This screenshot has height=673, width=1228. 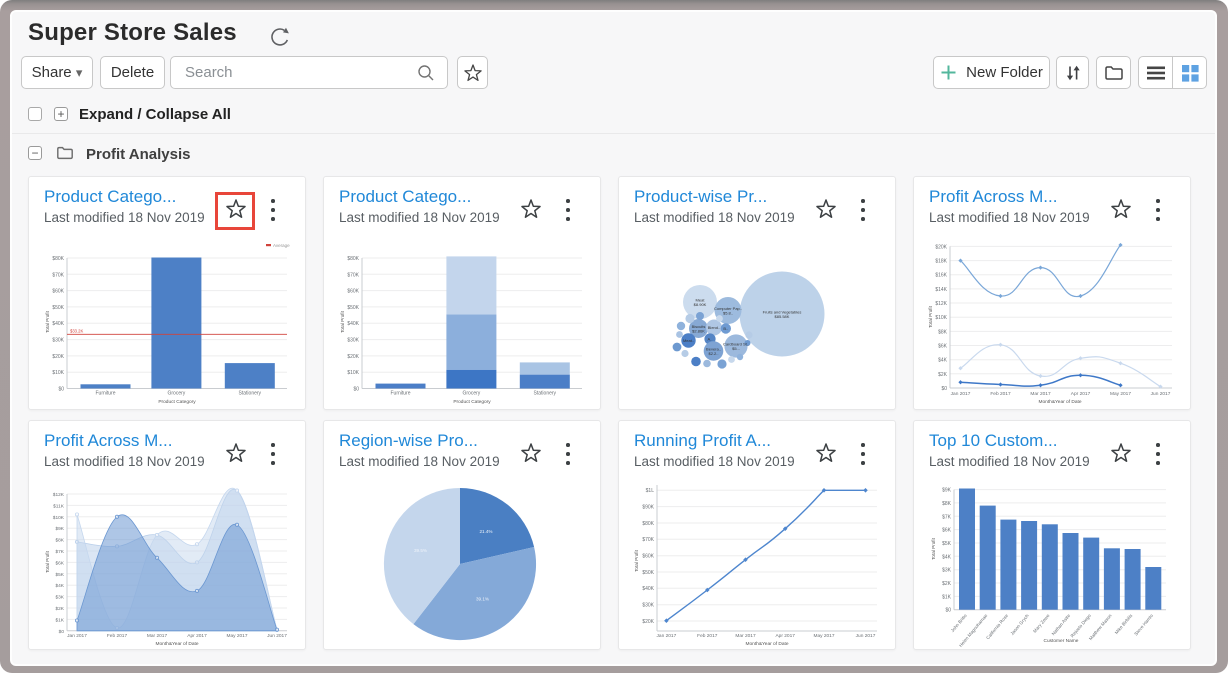 What do you see at coordinates (1124, 624) in the screenshot?
I see `svg-text: Mike Birbilis` at bounding box center [1124, 624].